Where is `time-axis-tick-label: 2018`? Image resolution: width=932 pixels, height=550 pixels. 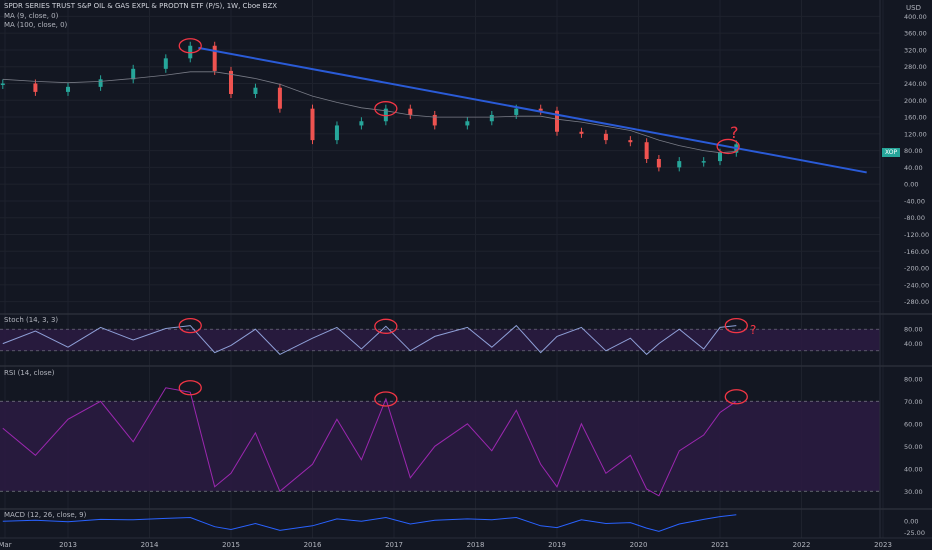 time-axis-tick-label: 2018 is located at coordinates (476, 545).